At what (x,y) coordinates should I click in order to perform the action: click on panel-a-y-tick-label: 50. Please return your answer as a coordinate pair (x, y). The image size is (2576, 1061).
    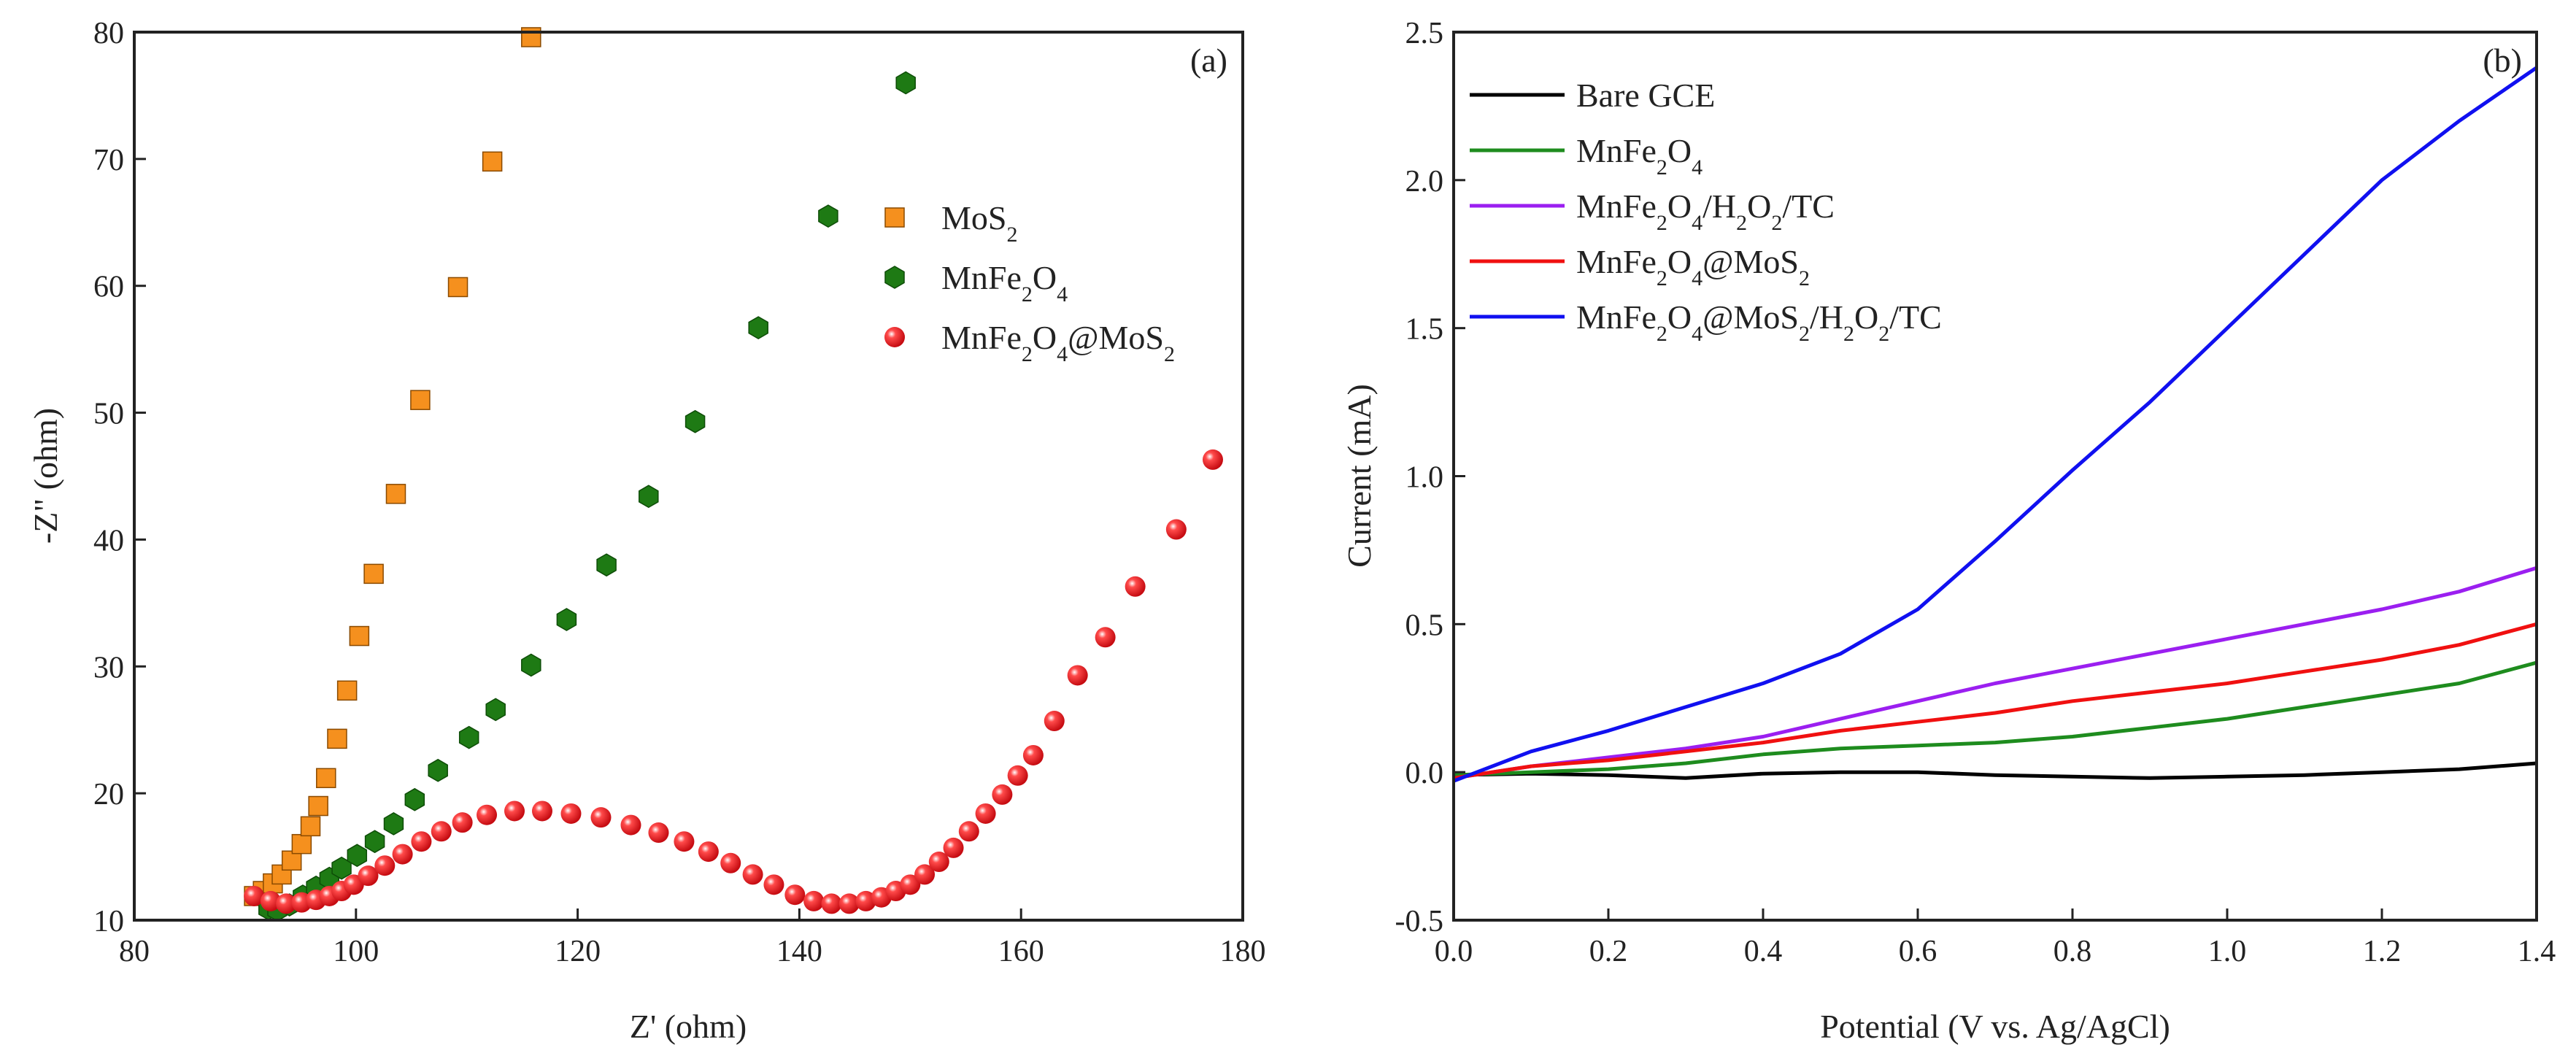
    Looking at the image, I should click on (108, 415).